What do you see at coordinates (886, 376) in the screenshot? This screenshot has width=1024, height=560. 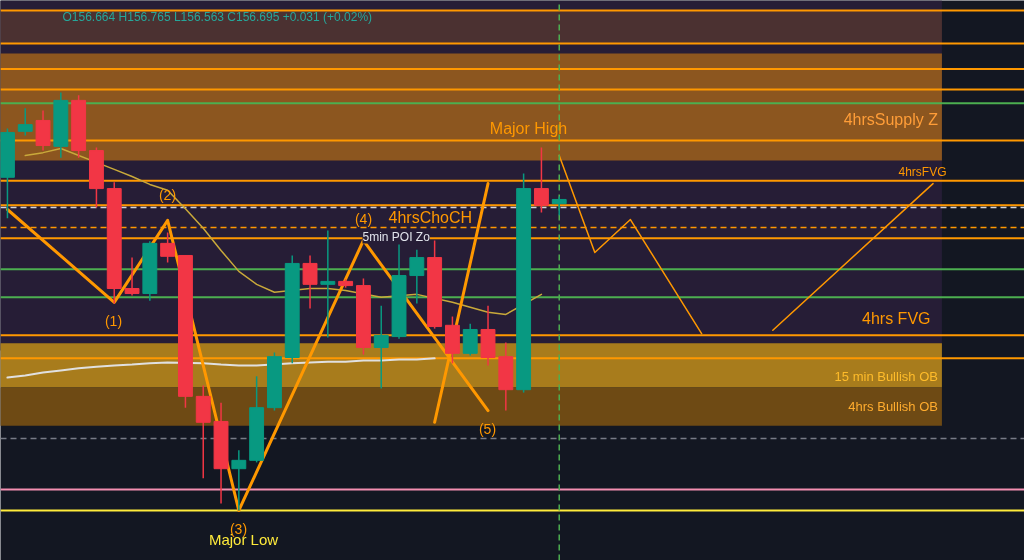 I see `band-label: 15 min Bullish OB` at bounding box center [886, 376].